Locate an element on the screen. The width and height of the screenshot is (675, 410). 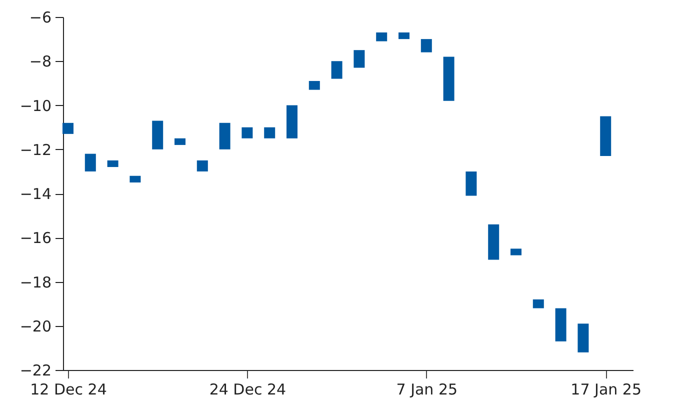
y-tick-label: −8 is located at coordinates (40, 61).